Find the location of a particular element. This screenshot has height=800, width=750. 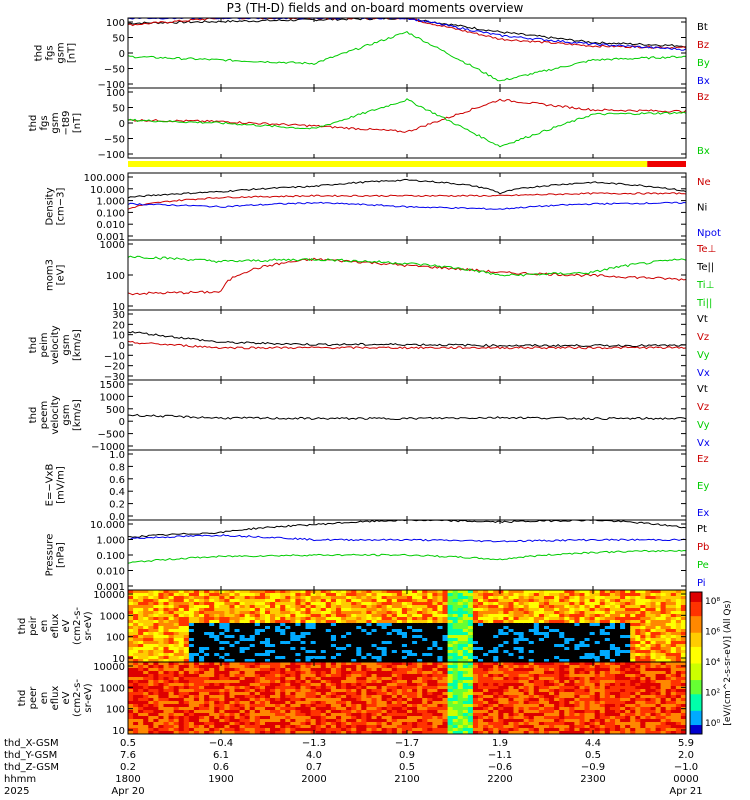

series-density-Npot is located at coordinates (407, 205).